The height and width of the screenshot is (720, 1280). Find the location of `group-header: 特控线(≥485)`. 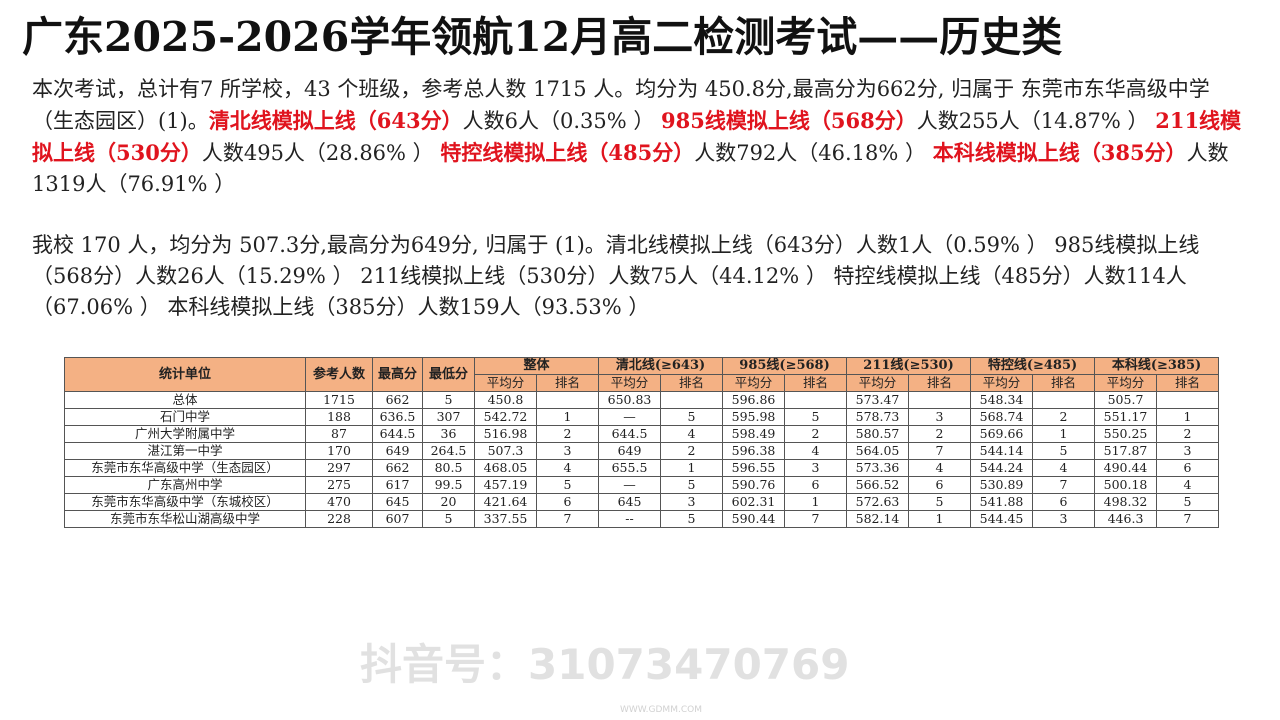

group-header: 特控线(≥485) is located at coordinates (1033, 366).